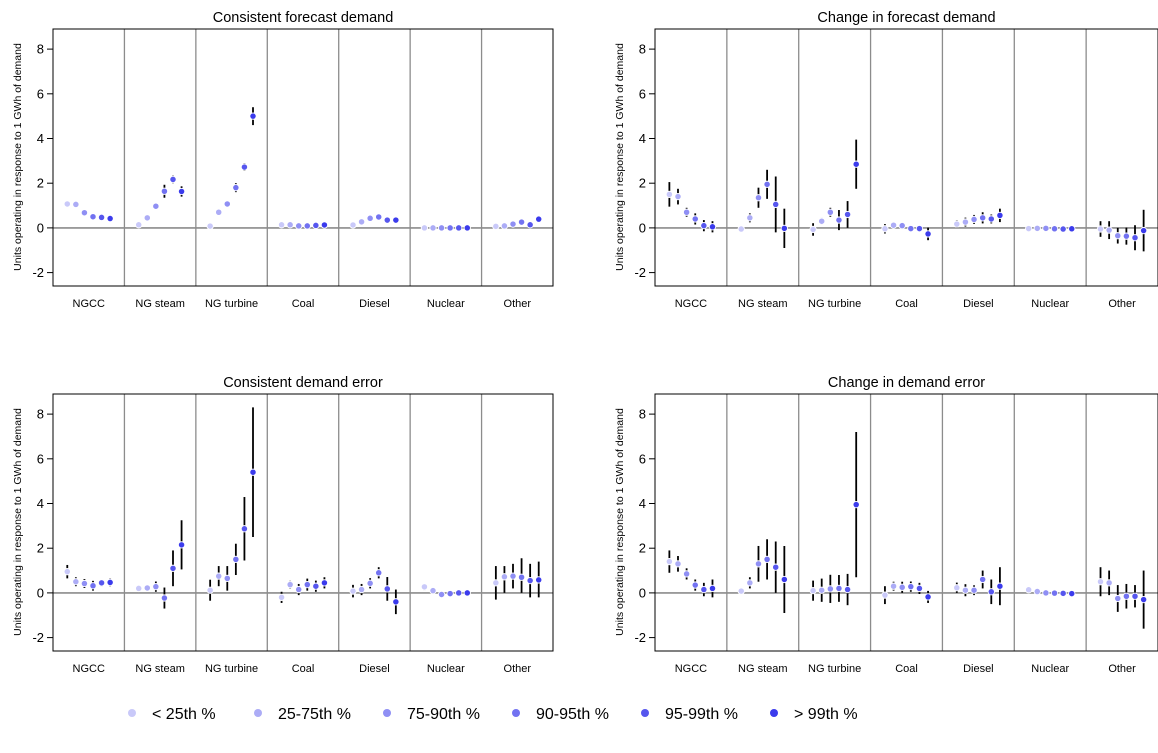 This screenshot has width=1158, height=753. I want to click on x-tick-label: NG turbine, so click(231, 669).